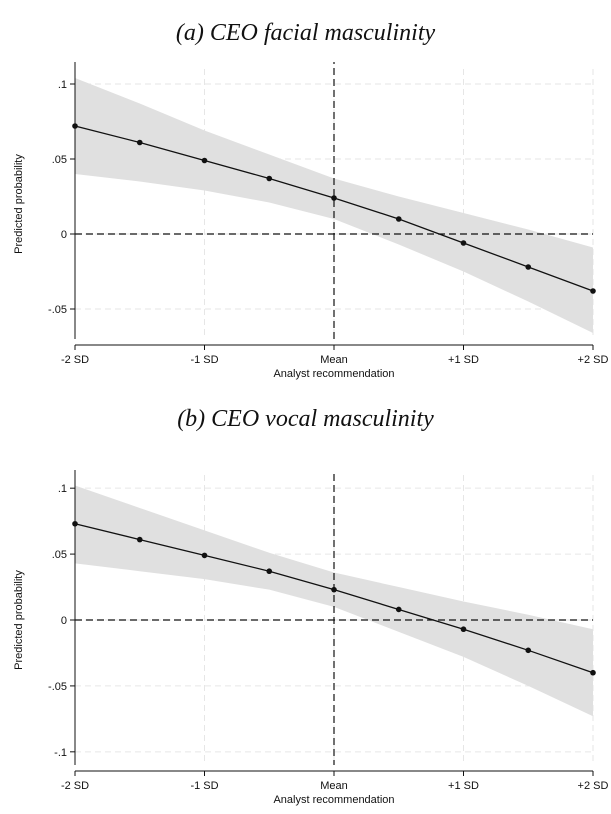  What do you see at coordinates (333, 800) in the screenshot?
I see `chart1-x-axis-title: Analyst recommendation` at bounding box center [333, 800].